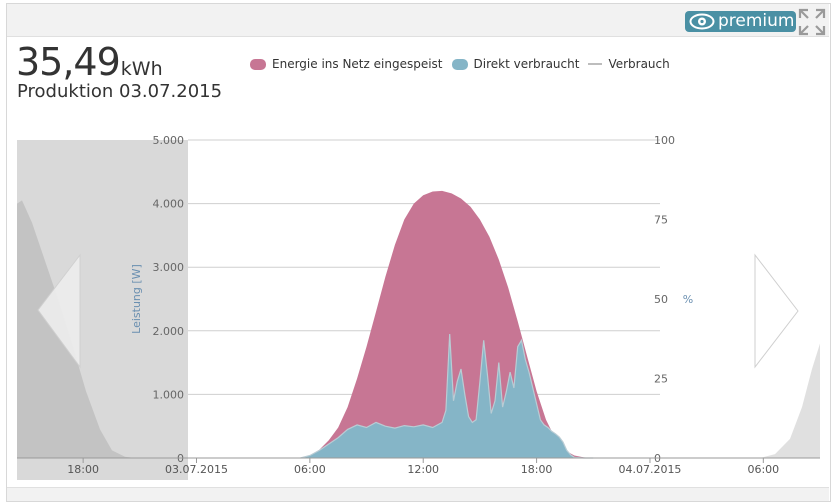 The image size is (836, 503). What do you see at coordinates (169, 140) in the screenshot?
I see `y-left-tick-label: 5.000` at bounding box center [169, 140].